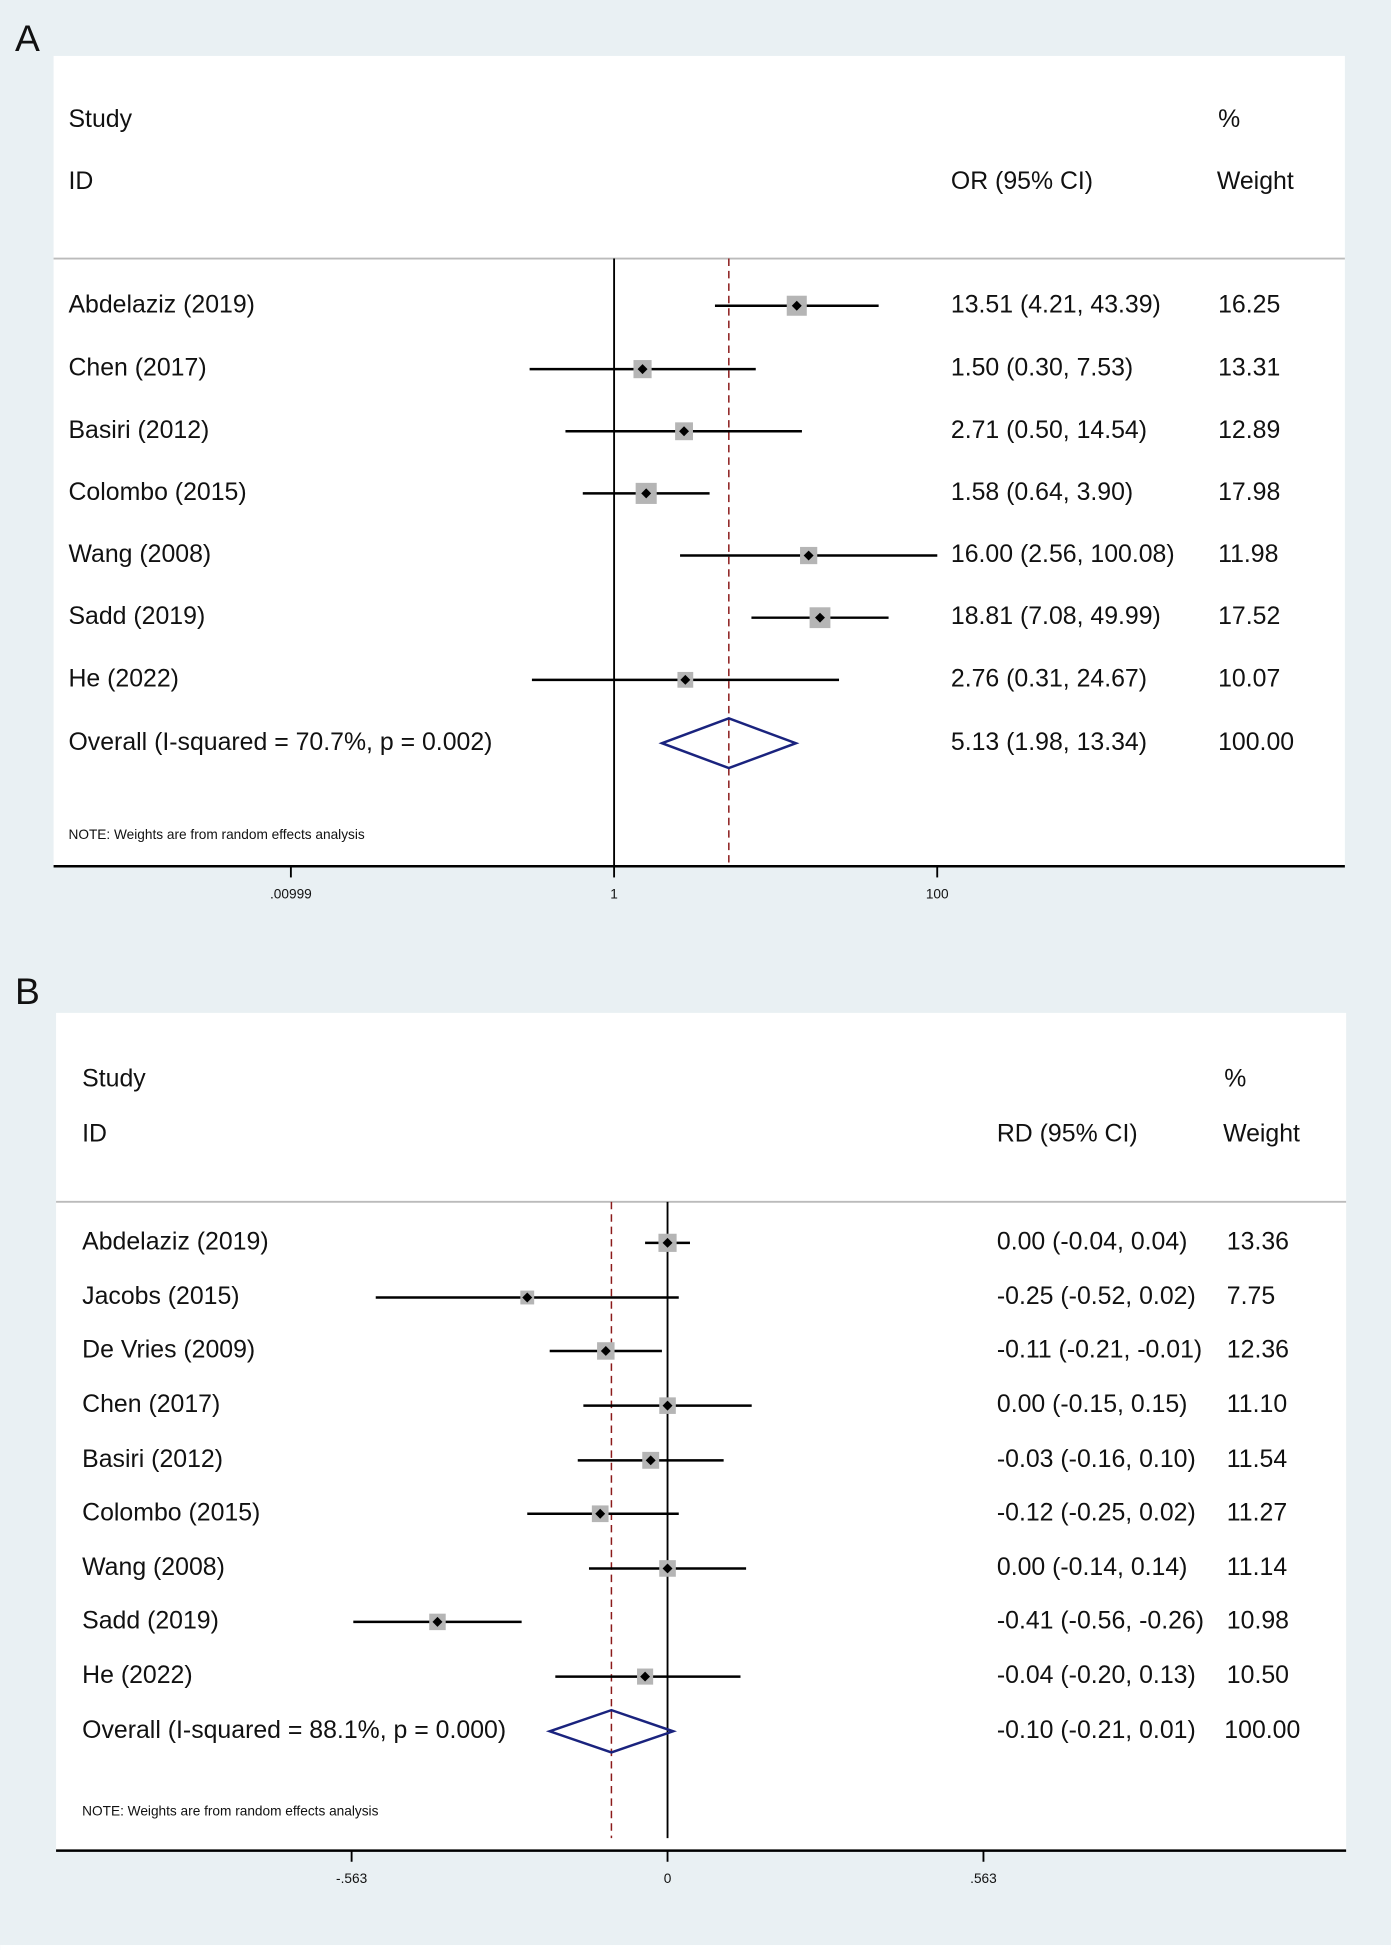  What do you see at coordinates (1257, 1567) in the screenshot?
I see `weight-text: 11.14` at bounding box center [1257, 1567].